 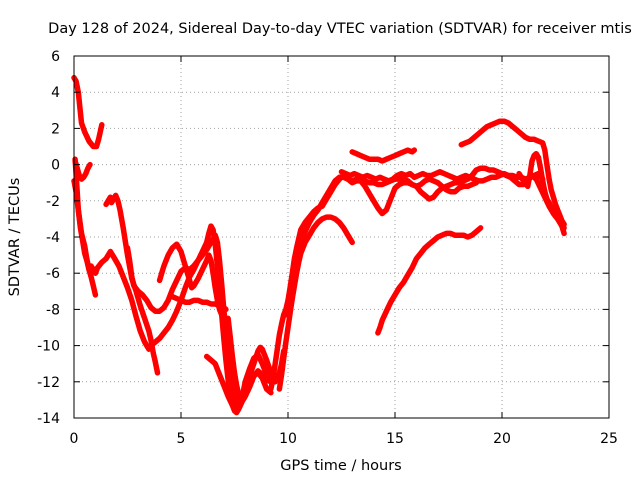 What do you see at coordinates (609, 439) in the screenshot?
I see `x-tick-label: 25` at bounding box center [609, 439].